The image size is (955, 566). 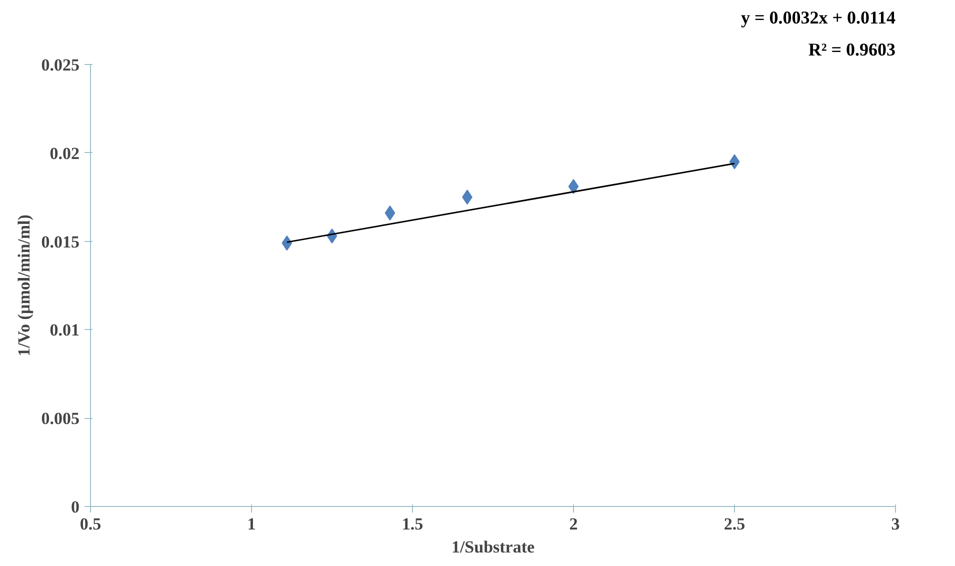 I want to click on text: R² = 0.9603, so click(x=852, y=50).